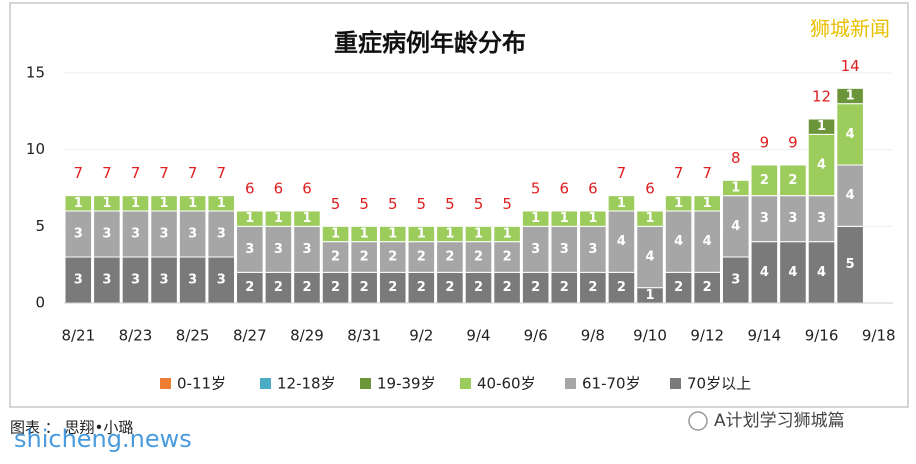 Image resolution: width=916 pixels, height=464 pixels. I want to click on x-tick-label: 9/12, so click(707, 336).